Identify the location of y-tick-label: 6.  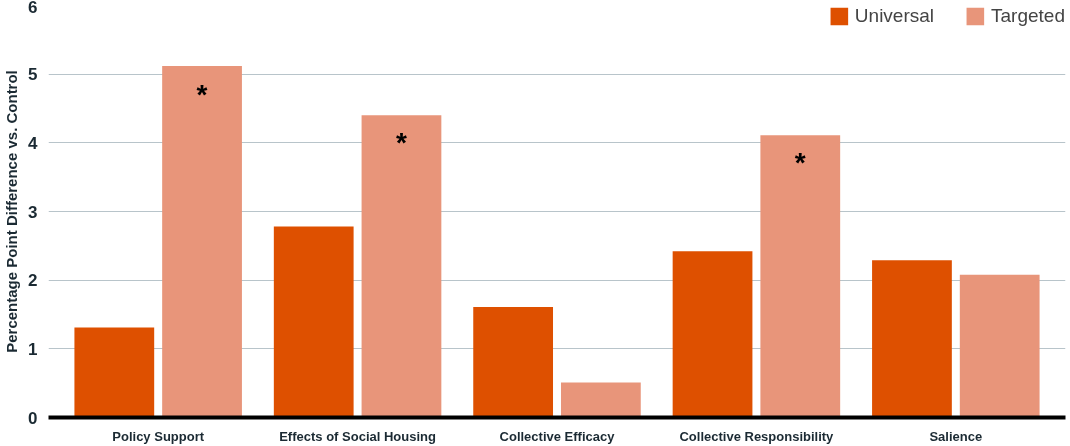
(33, 8).